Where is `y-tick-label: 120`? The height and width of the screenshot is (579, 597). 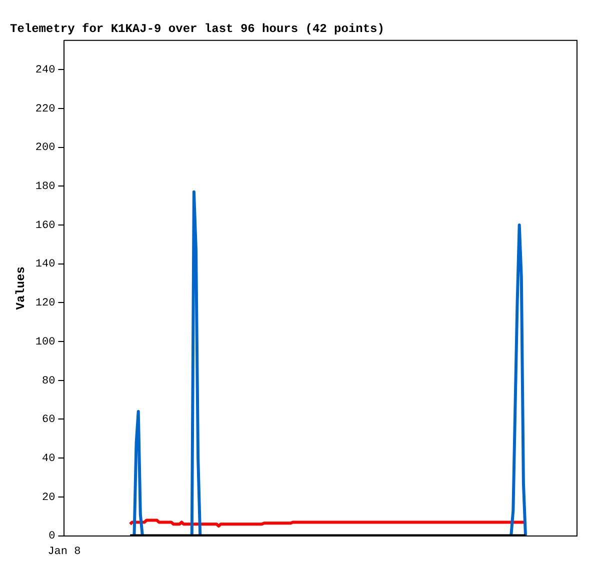 y-tick-label: 120 is located at coordinates (45, 304).